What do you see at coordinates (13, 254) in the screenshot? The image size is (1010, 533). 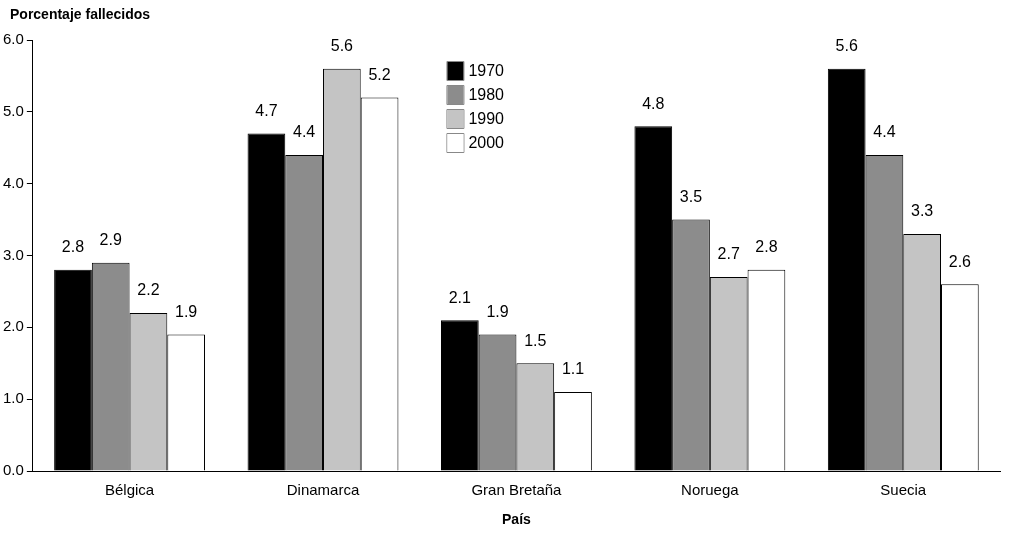 I see `y-tick-label: 3.0` at bounding box center [13, 254].